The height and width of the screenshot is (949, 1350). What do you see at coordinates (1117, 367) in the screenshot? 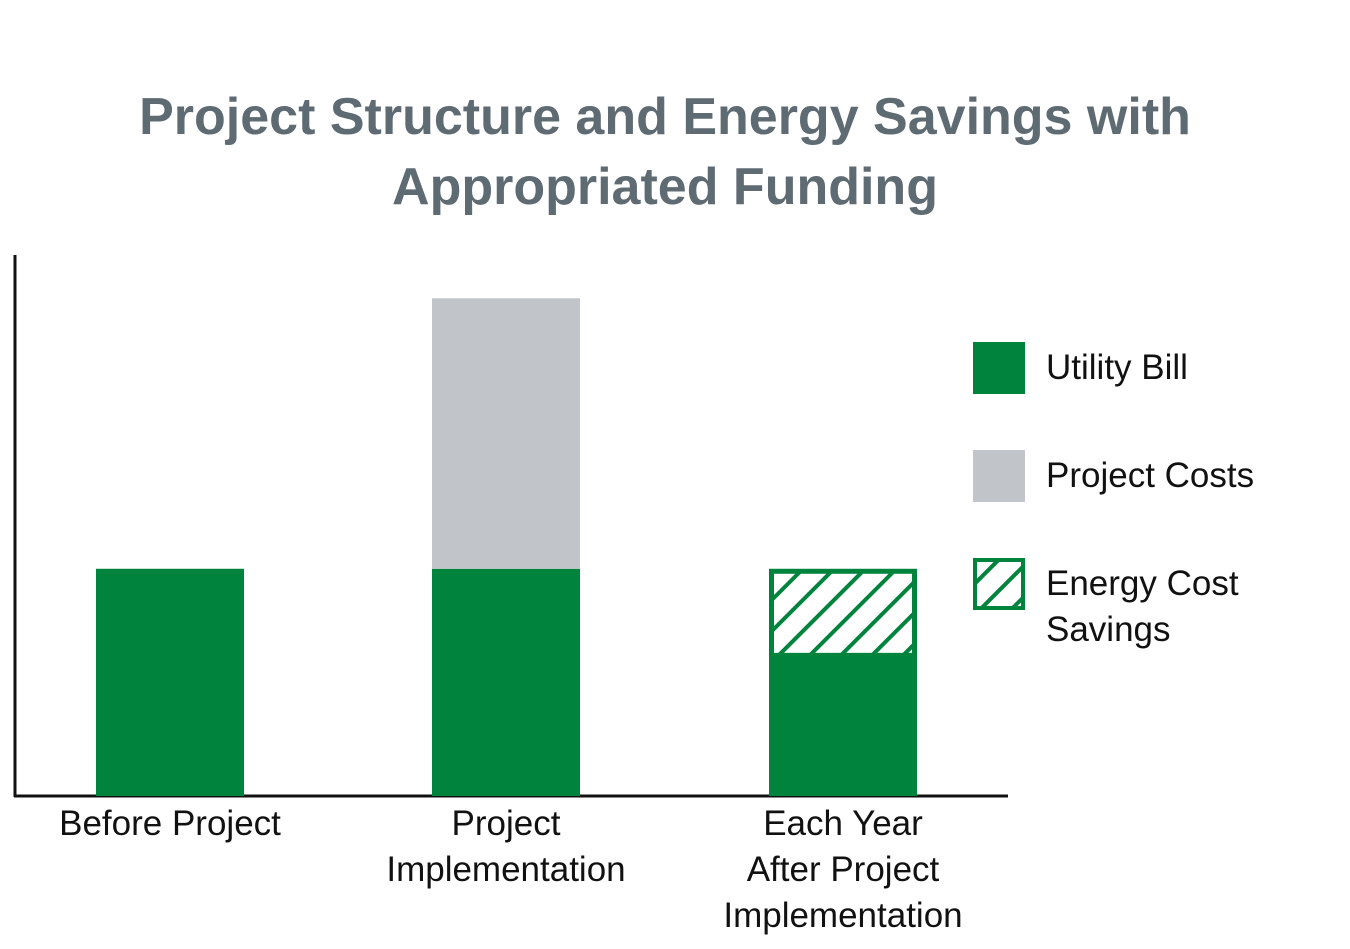
I see `legend-label: Utility Bill` at bounding box center [1117, 367].